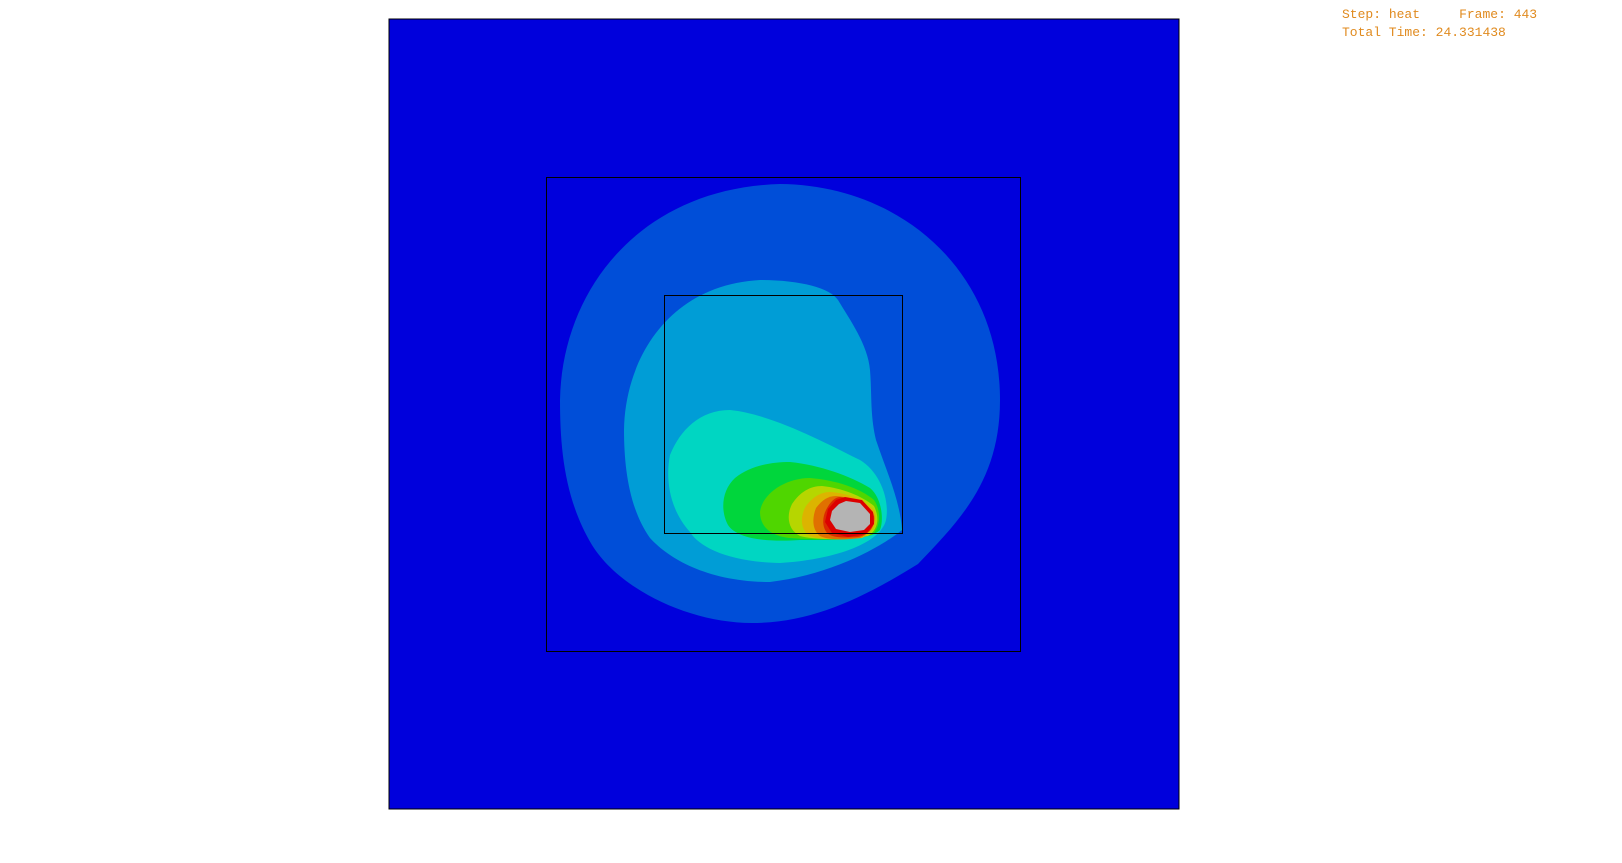 Image resolution: width=1622 pixels, height=863 pixels. What do you see at coordinates (1385, 32) in the screenshot?
I see `total-time-label: Total Time:` at bounding box center [1385, 32].